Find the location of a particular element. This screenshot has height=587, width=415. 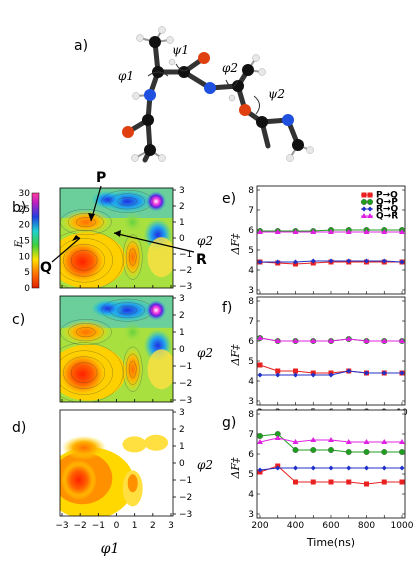

plot-f-ytick-label: 4 is located at coordinates (251, 382).